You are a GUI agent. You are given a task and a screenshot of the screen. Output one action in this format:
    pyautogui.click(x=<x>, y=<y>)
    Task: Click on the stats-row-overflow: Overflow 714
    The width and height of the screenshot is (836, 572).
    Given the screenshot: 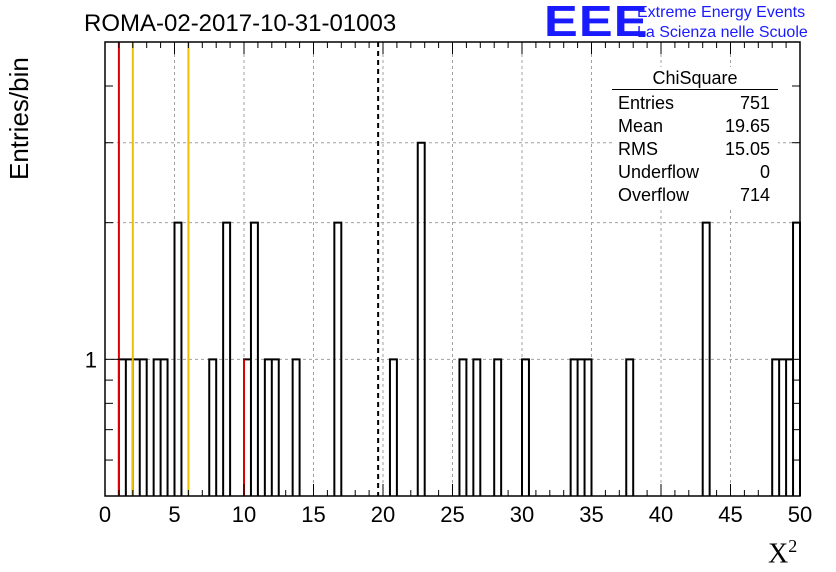 What is the action you would take?
    pyautogui.click(x=695, y=195)
    